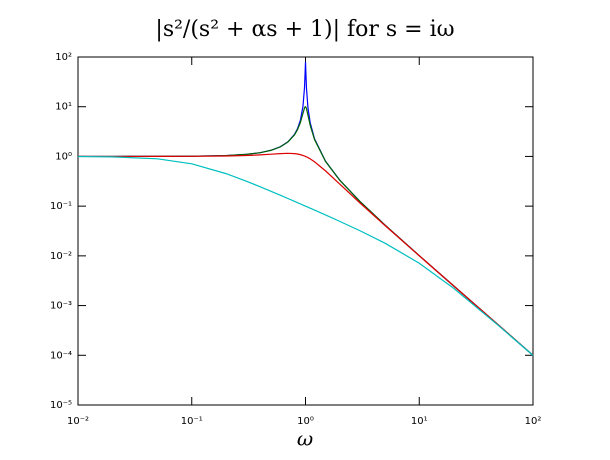 The width and height of the screenshot is (610, 460). I want to click on x-tick-label: 10¹, so click(419, 421).